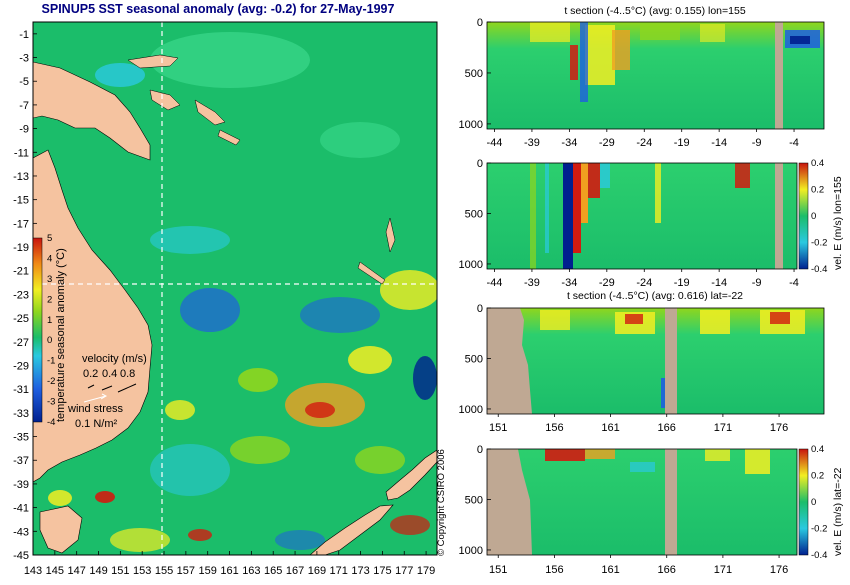 This screenshot has height=585, width=850. I want to click on panel-colorbar-tick-label: 0.4, so click(817, 449).